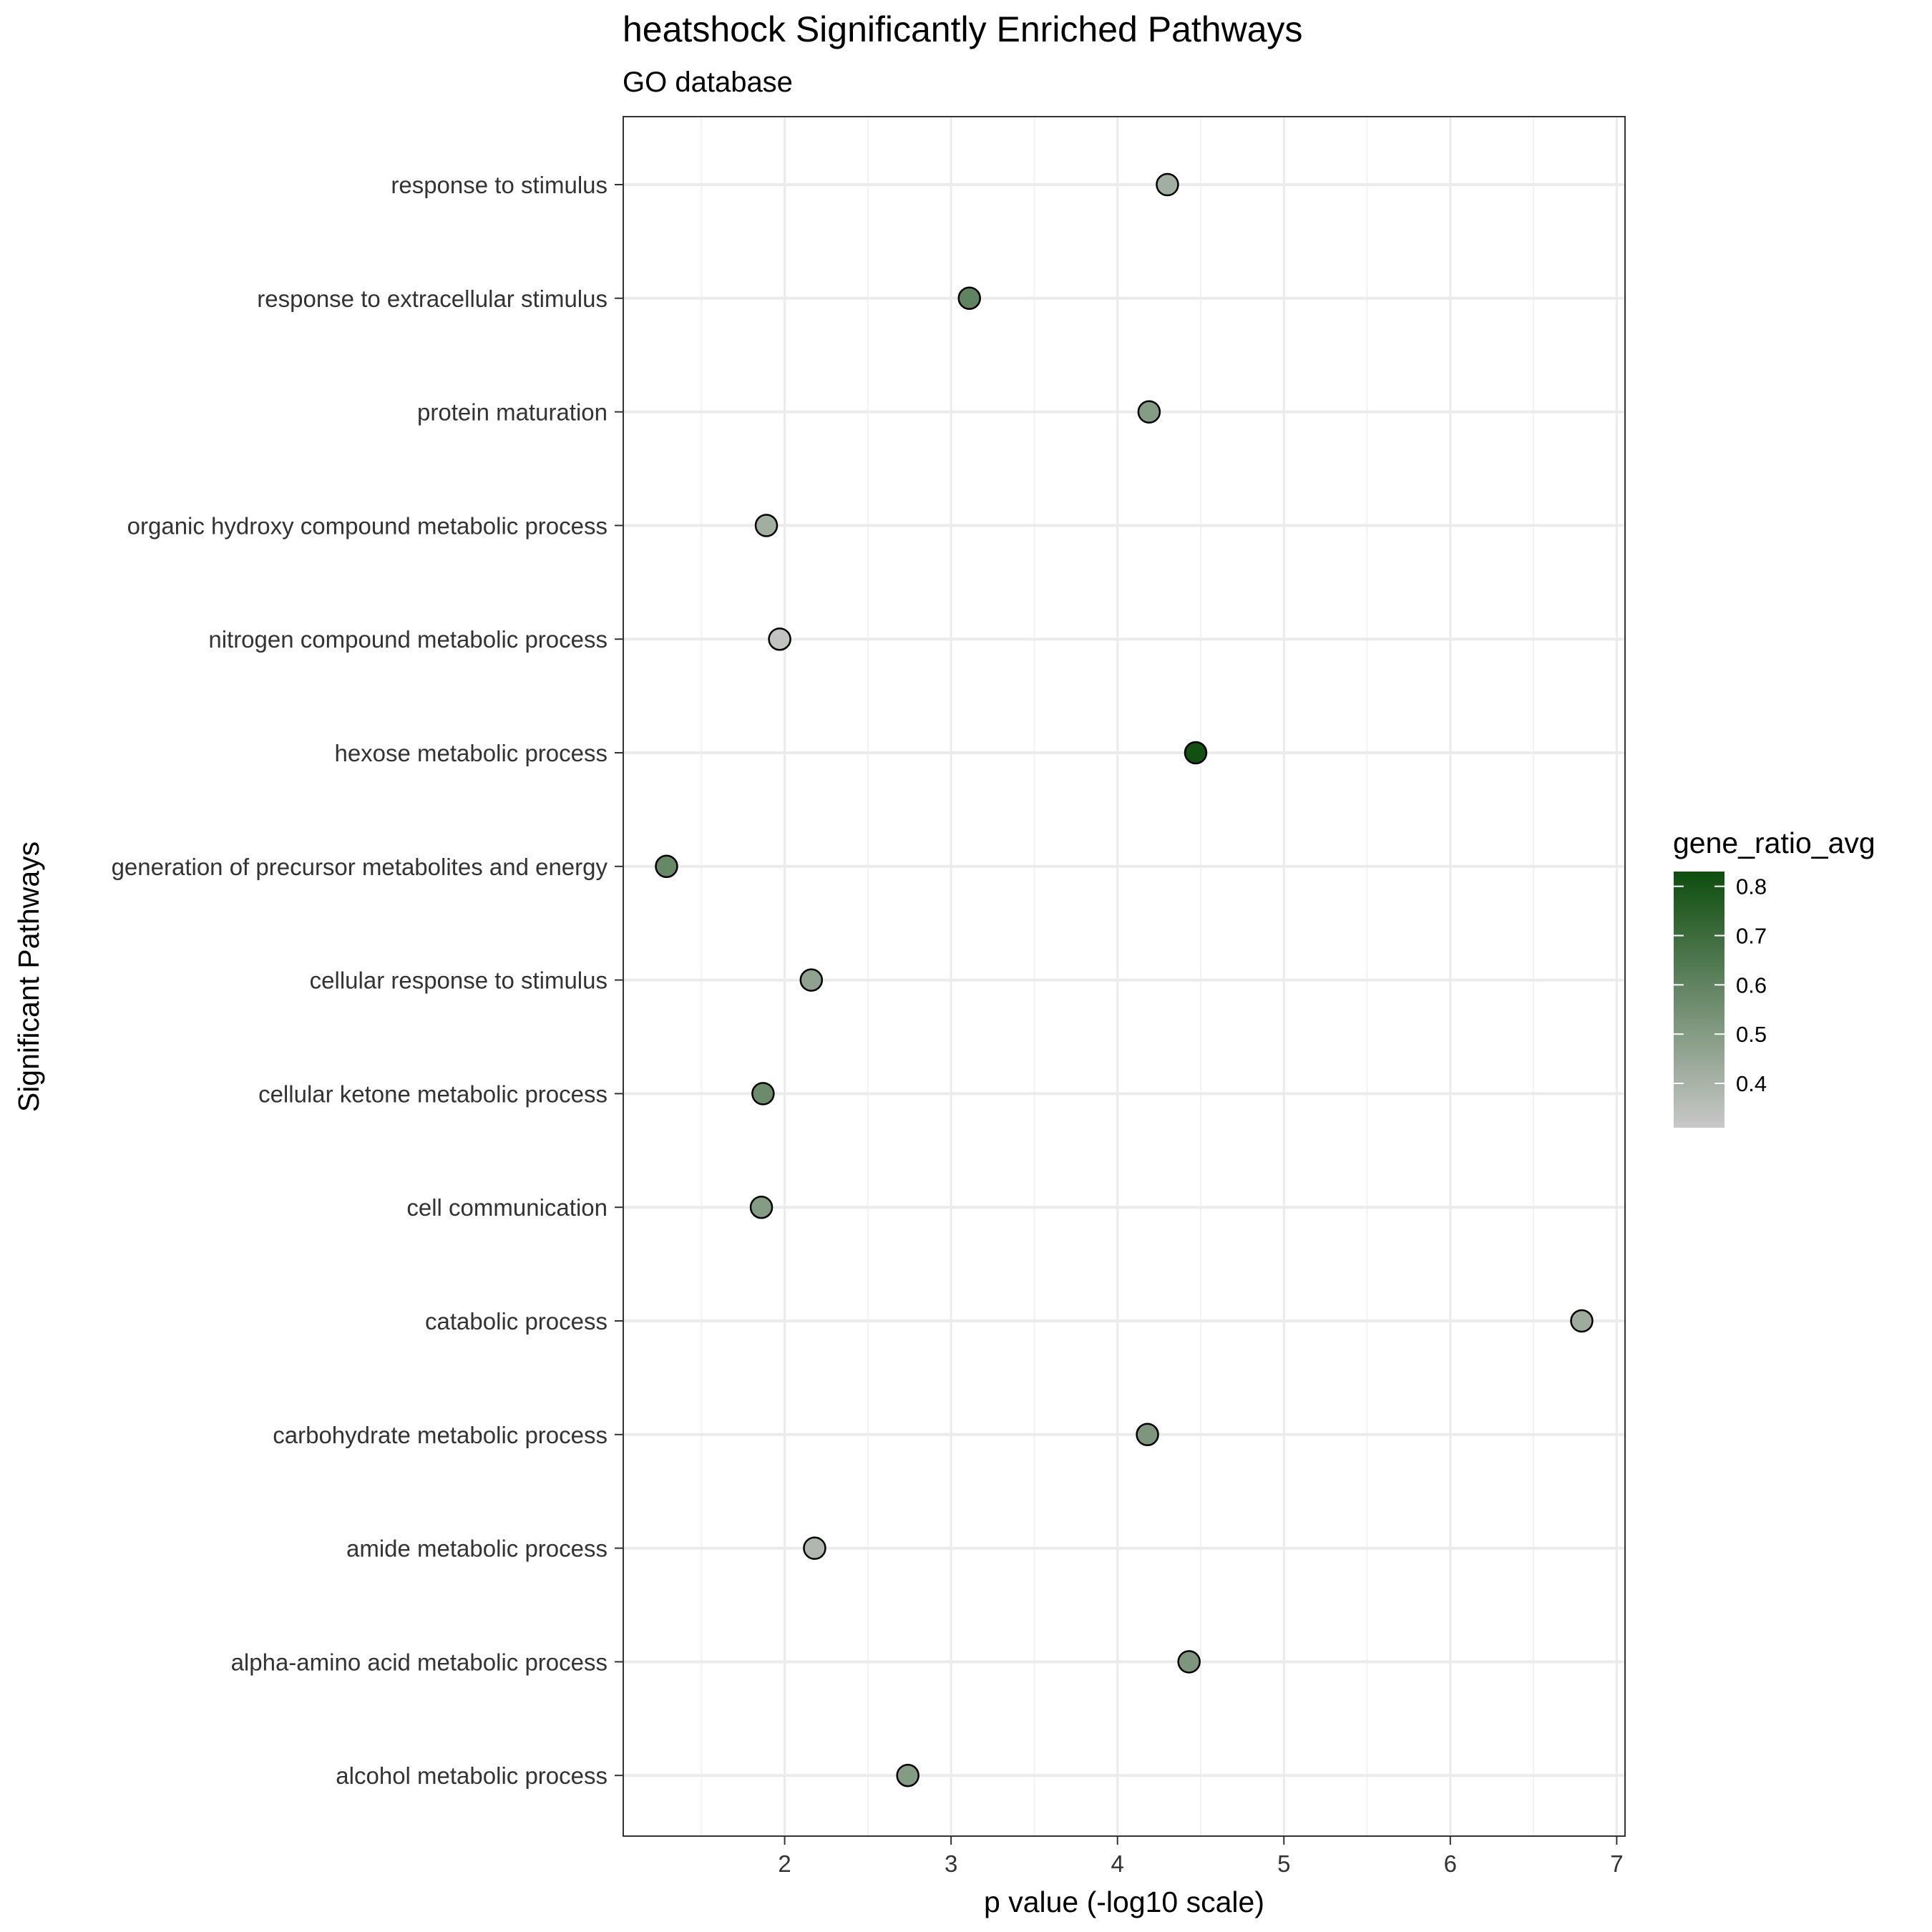  I want to click on x-tick-label: 6, so click(1450, 1864).